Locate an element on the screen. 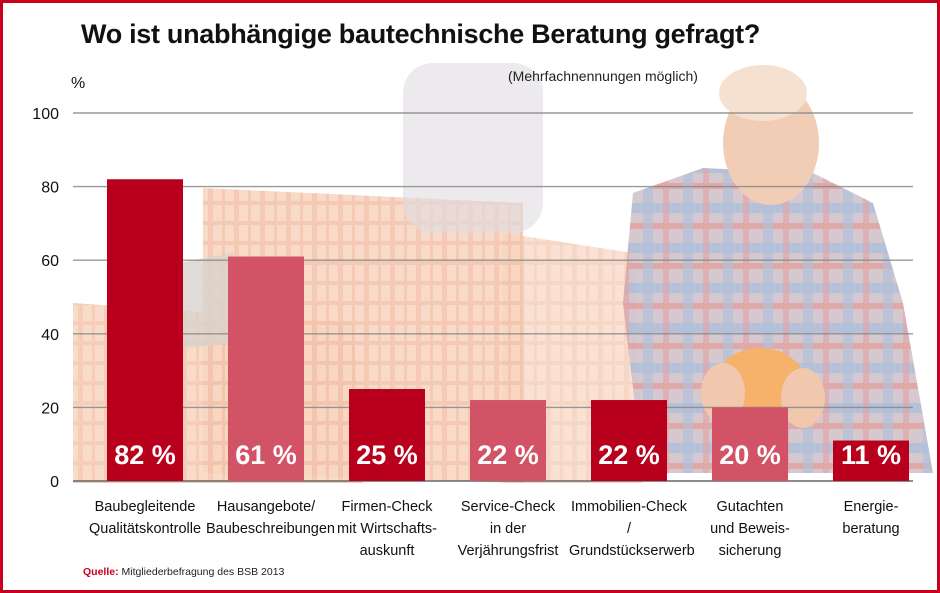 The width and height of the screenshot is (940, 593). source-text: Mitgliederbefragung des BSB 2013 is located at coordinates (203, 572).